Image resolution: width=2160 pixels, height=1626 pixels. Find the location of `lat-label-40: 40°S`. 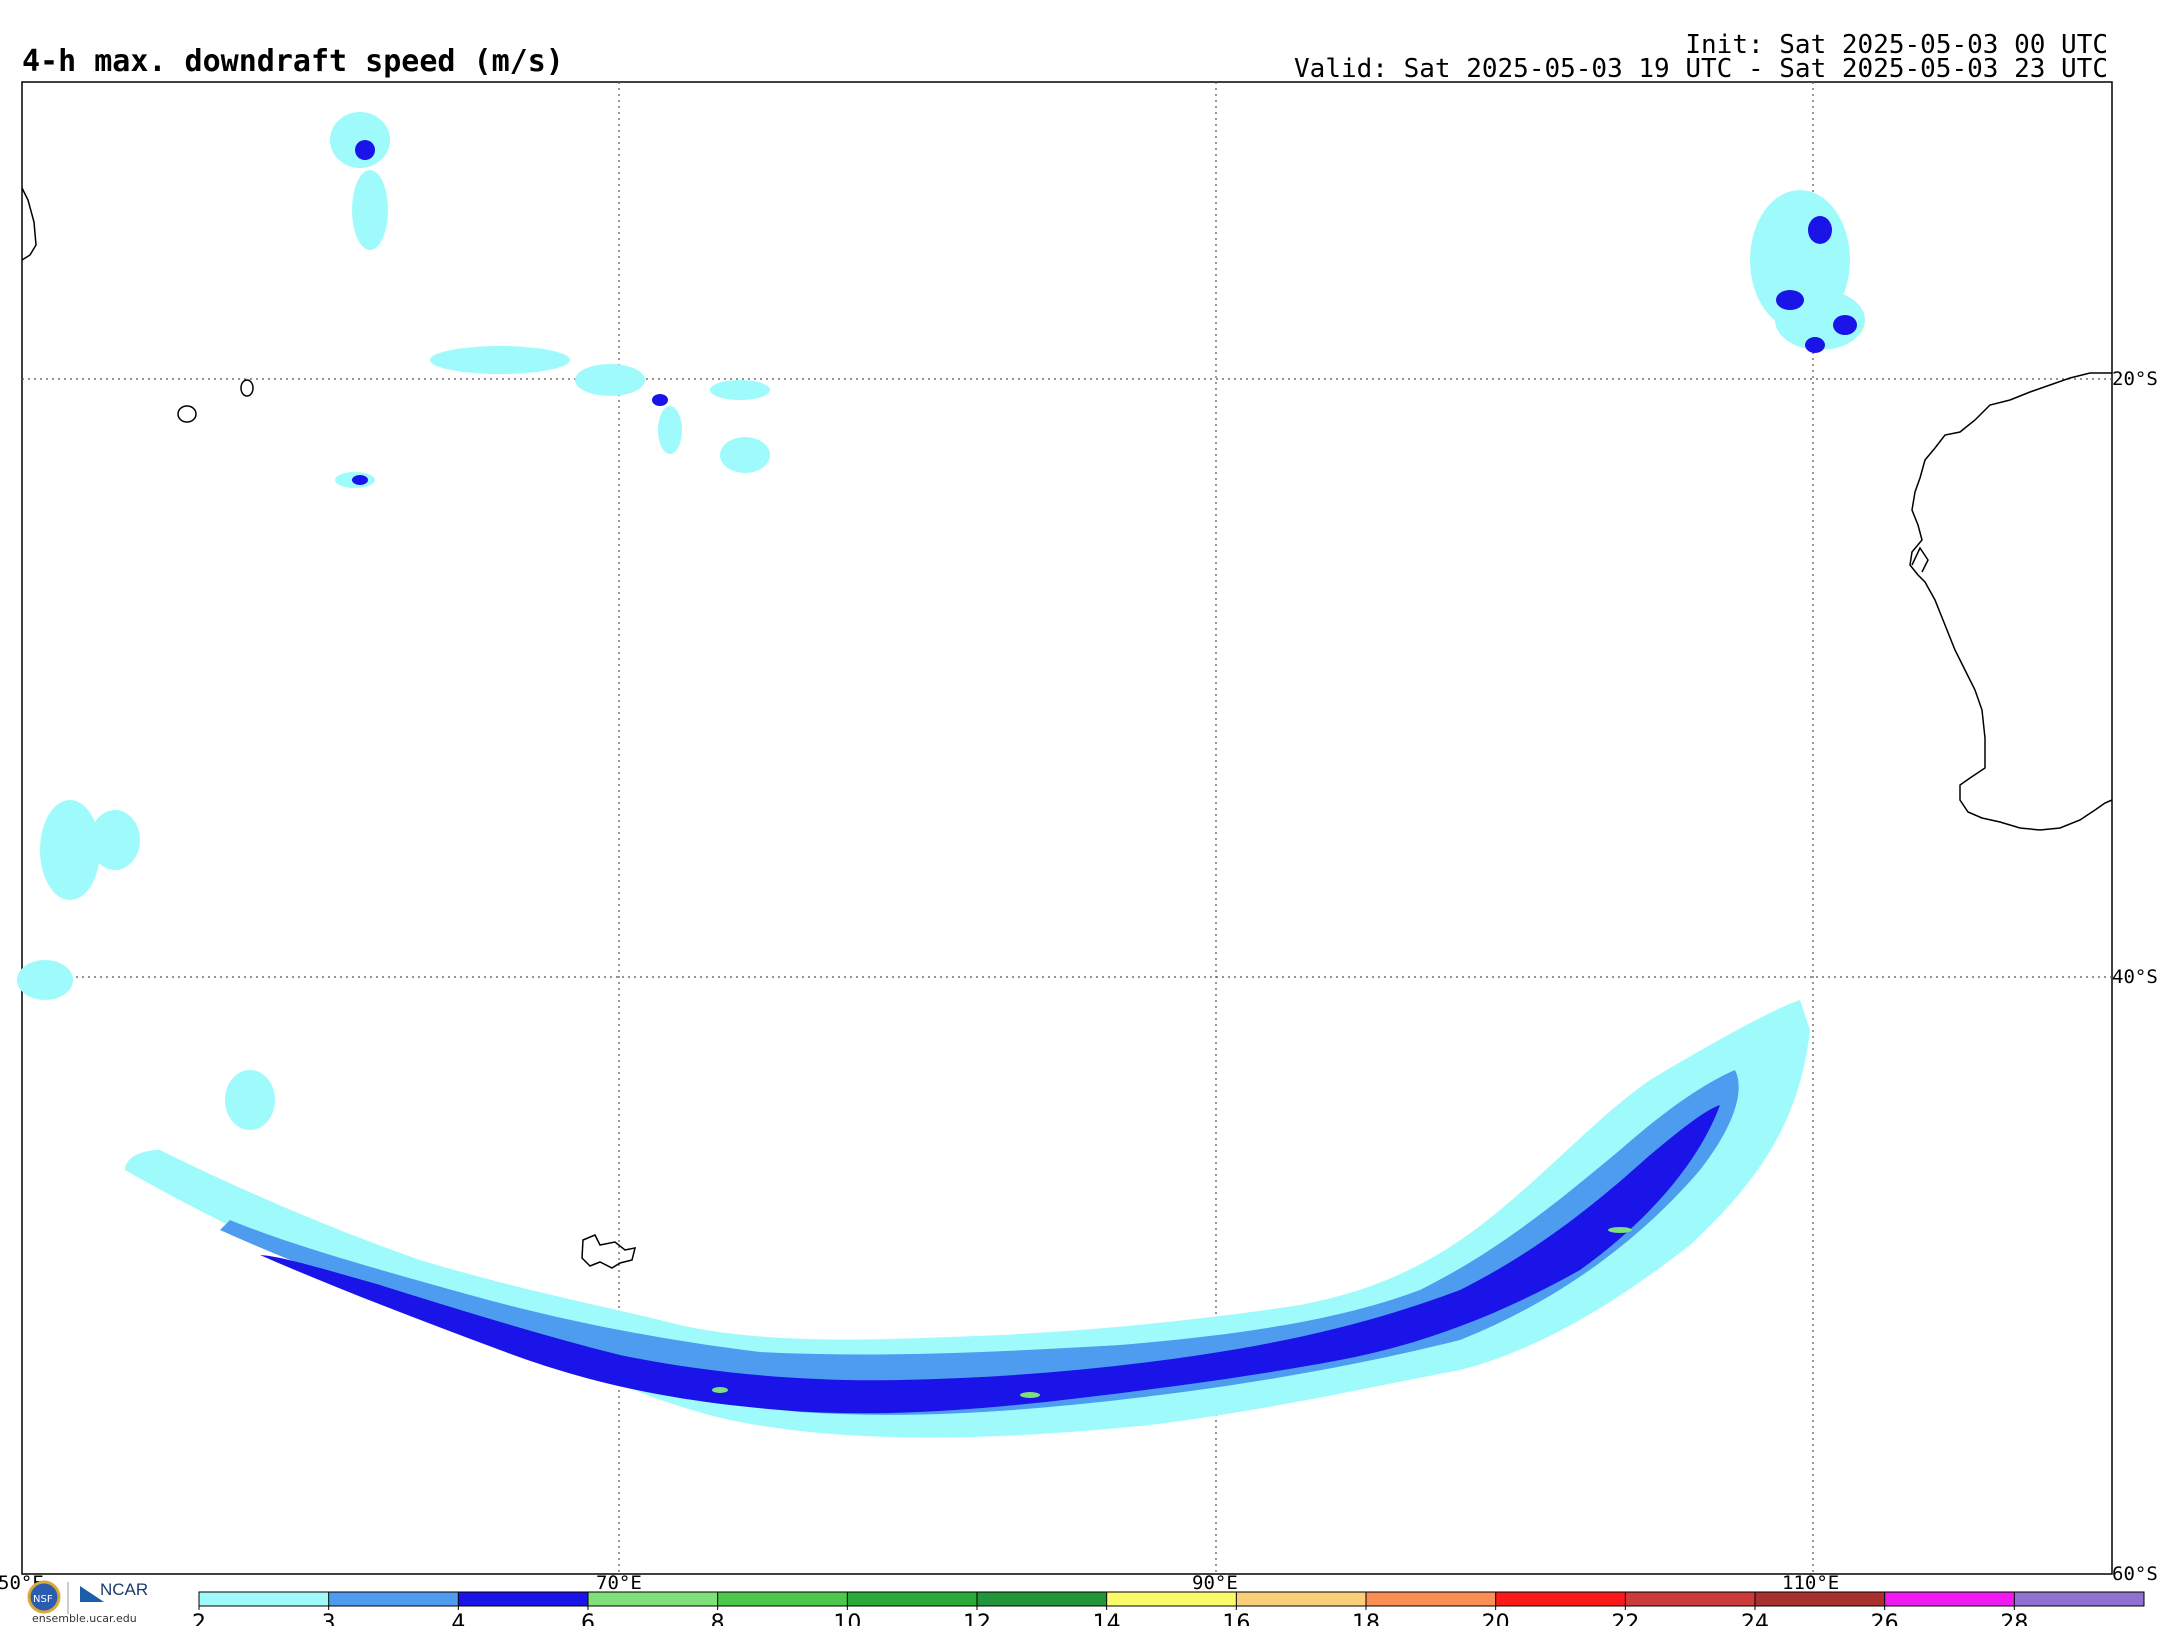

lat-label-40: 40°S is located at coordinates (2135, 977).